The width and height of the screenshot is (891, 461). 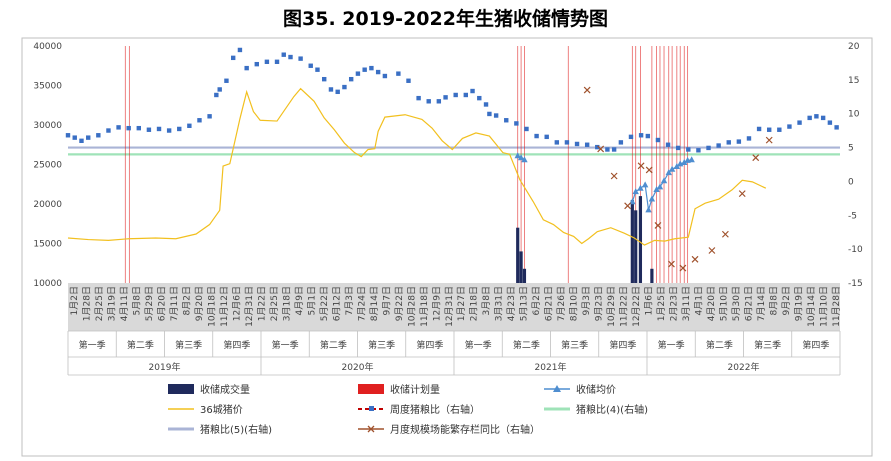 What do you see at coordinates (371, 429) in the screenshot?
I see `legend-swatch-breeding-marker` at bounding box center [371, 429].